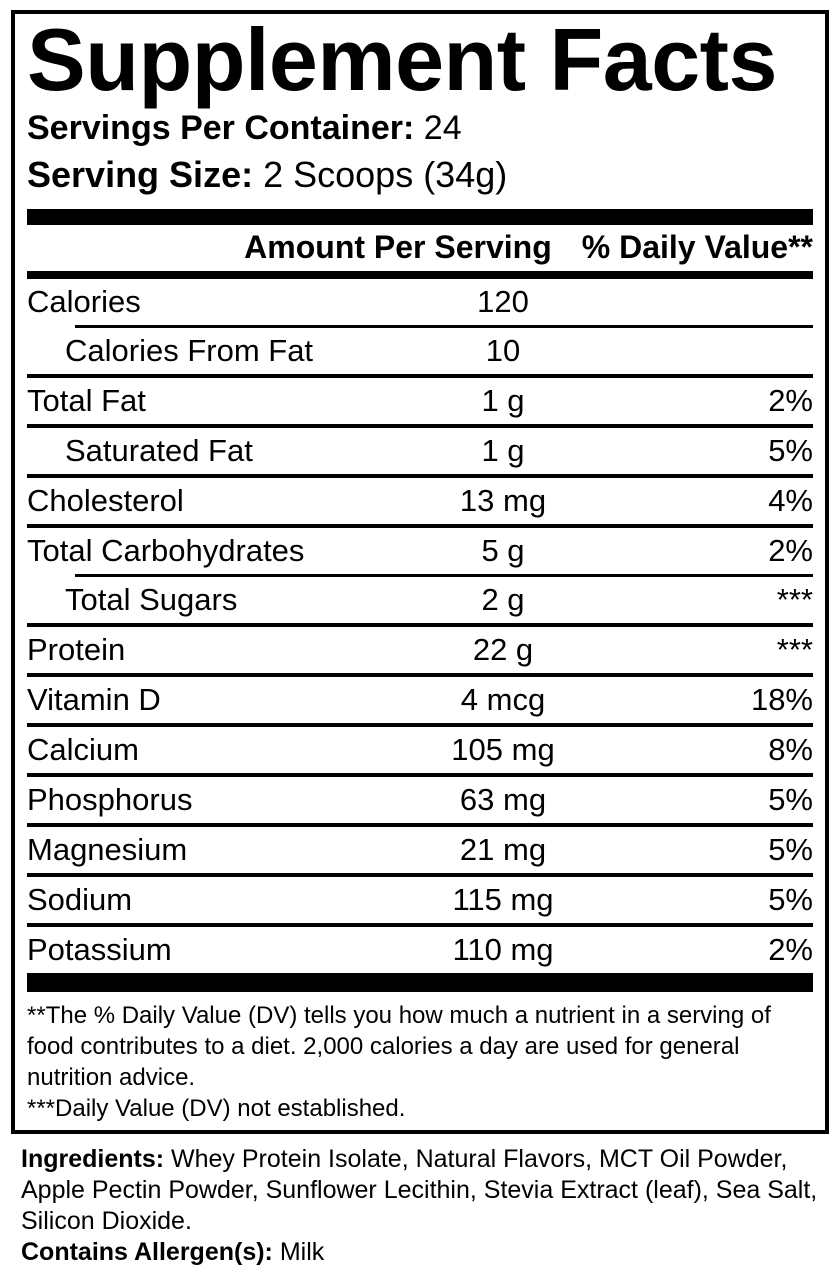  Describe the element at coordinates (420, 451) in the screenshot. I see `table-row: Saturated Fat 1 g 5%` at that location.